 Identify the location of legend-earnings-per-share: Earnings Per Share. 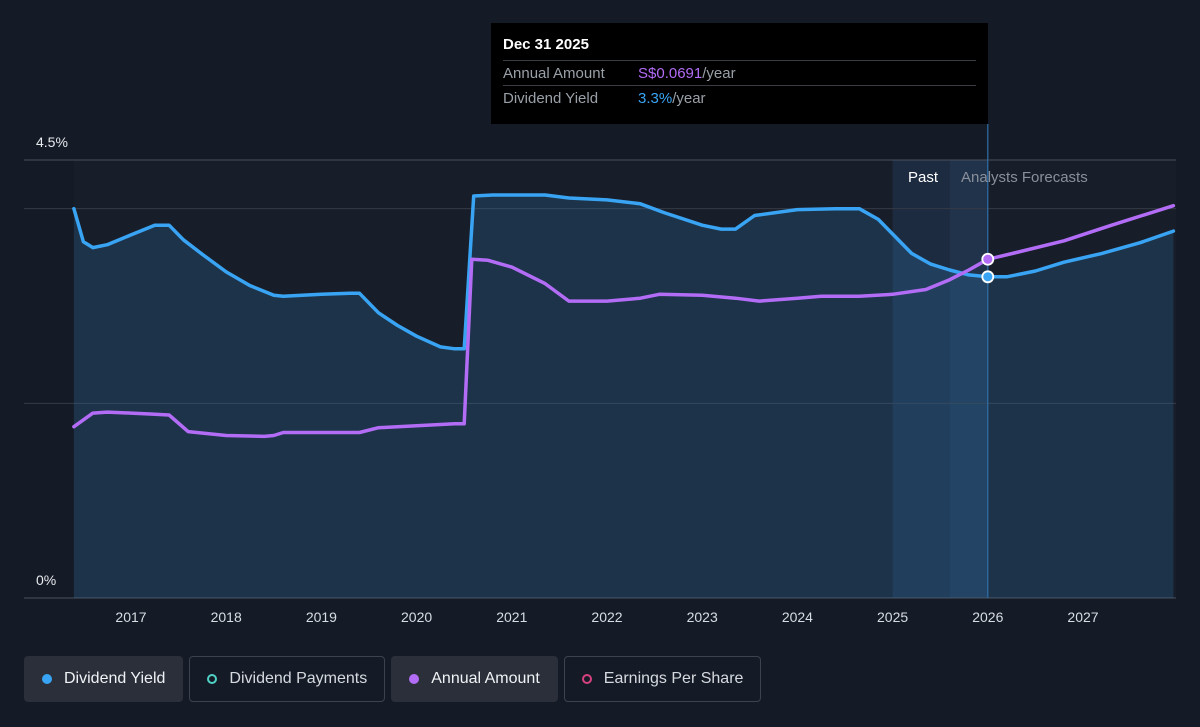
(662, 679).